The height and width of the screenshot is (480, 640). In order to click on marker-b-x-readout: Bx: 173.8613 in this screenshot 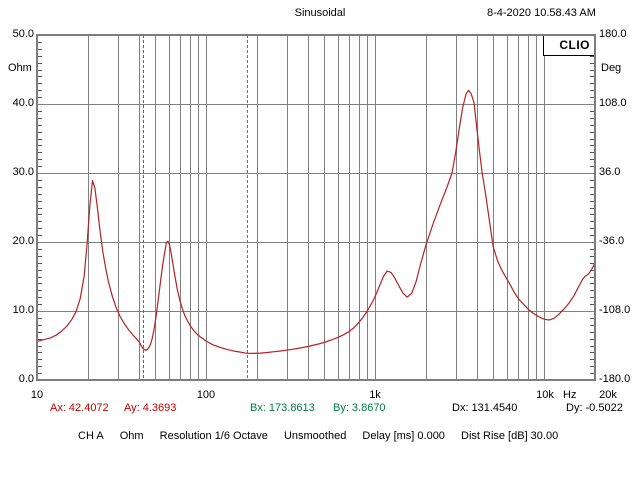, I will do `click(282, 408)`.